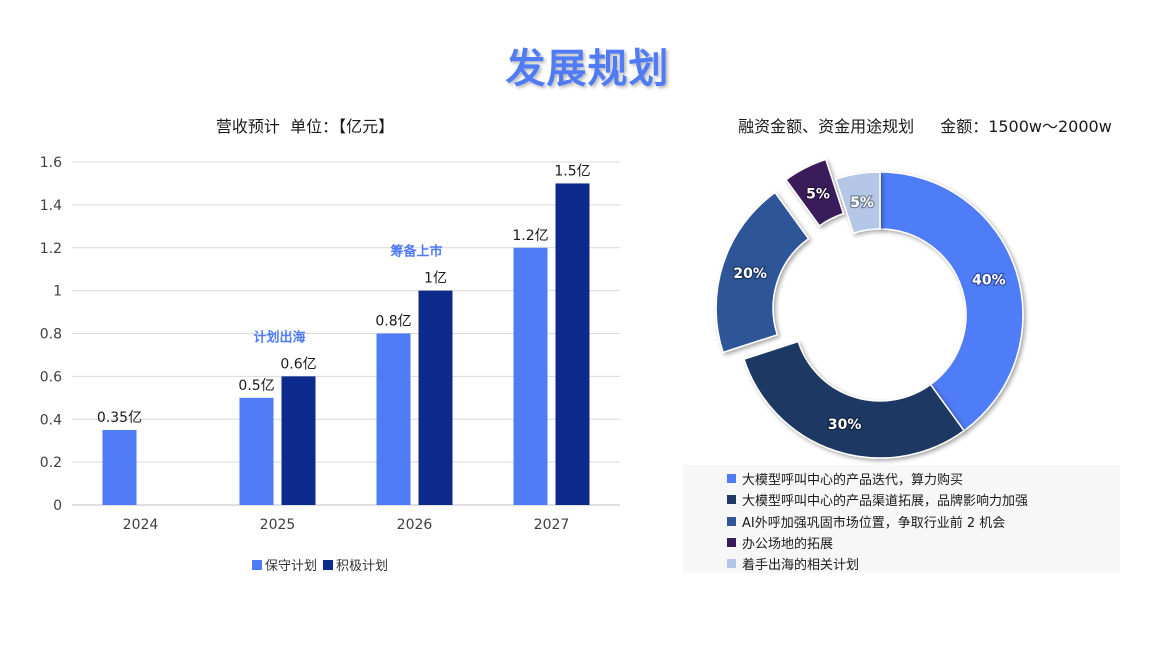 Image resolution: width=1175 pixels, height=651 pixels. Describe the element at coordinates (826, 126) in the screenshot. I see `donut-chart-title-main: 融资金额、资金用途规划` at that location.